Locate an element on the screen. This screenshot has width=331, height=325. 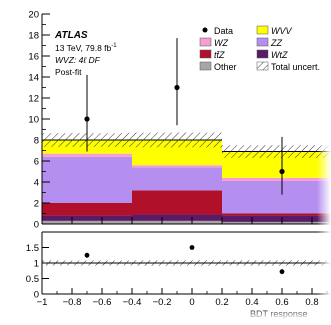
bar-wtz-bin0 is located at coordinates (87, 218).